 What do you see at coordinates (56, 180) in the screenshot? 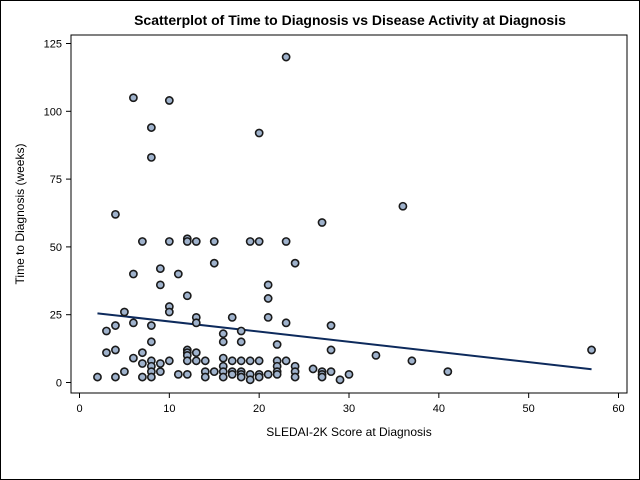
I see `y-tick-label: 75` at bounding box center [56, 180].